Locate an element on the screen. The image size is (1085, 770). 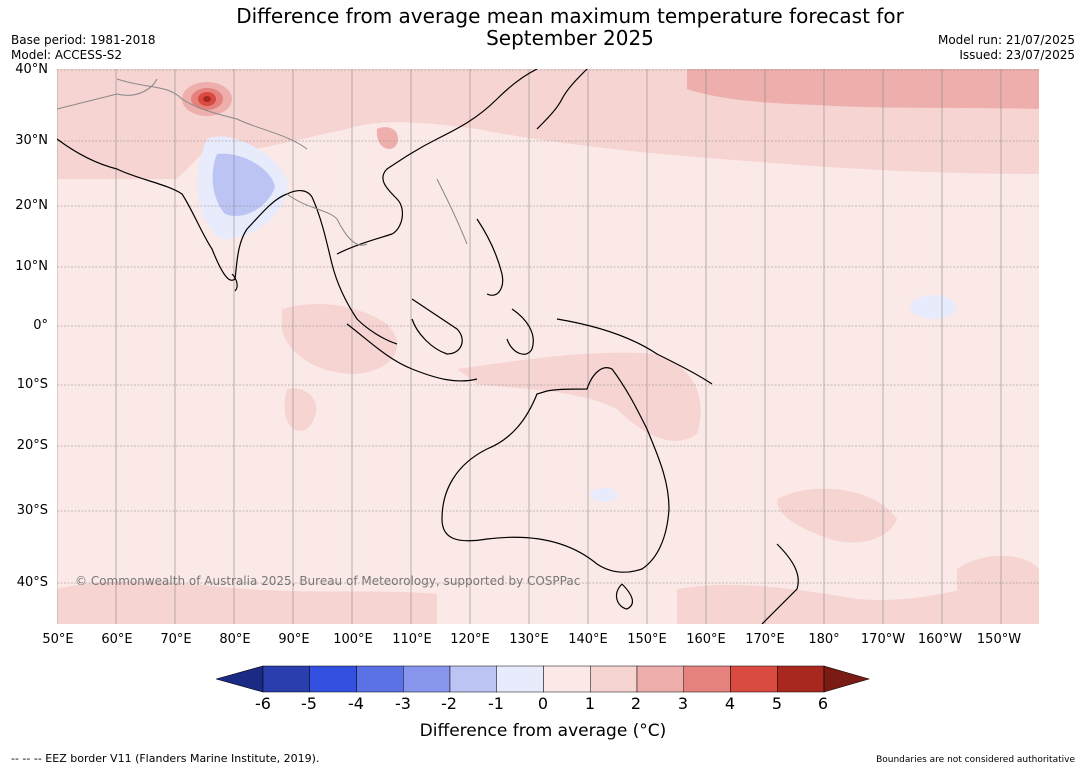
colorbar-tick: 6 is located at coordinates (823, 703).